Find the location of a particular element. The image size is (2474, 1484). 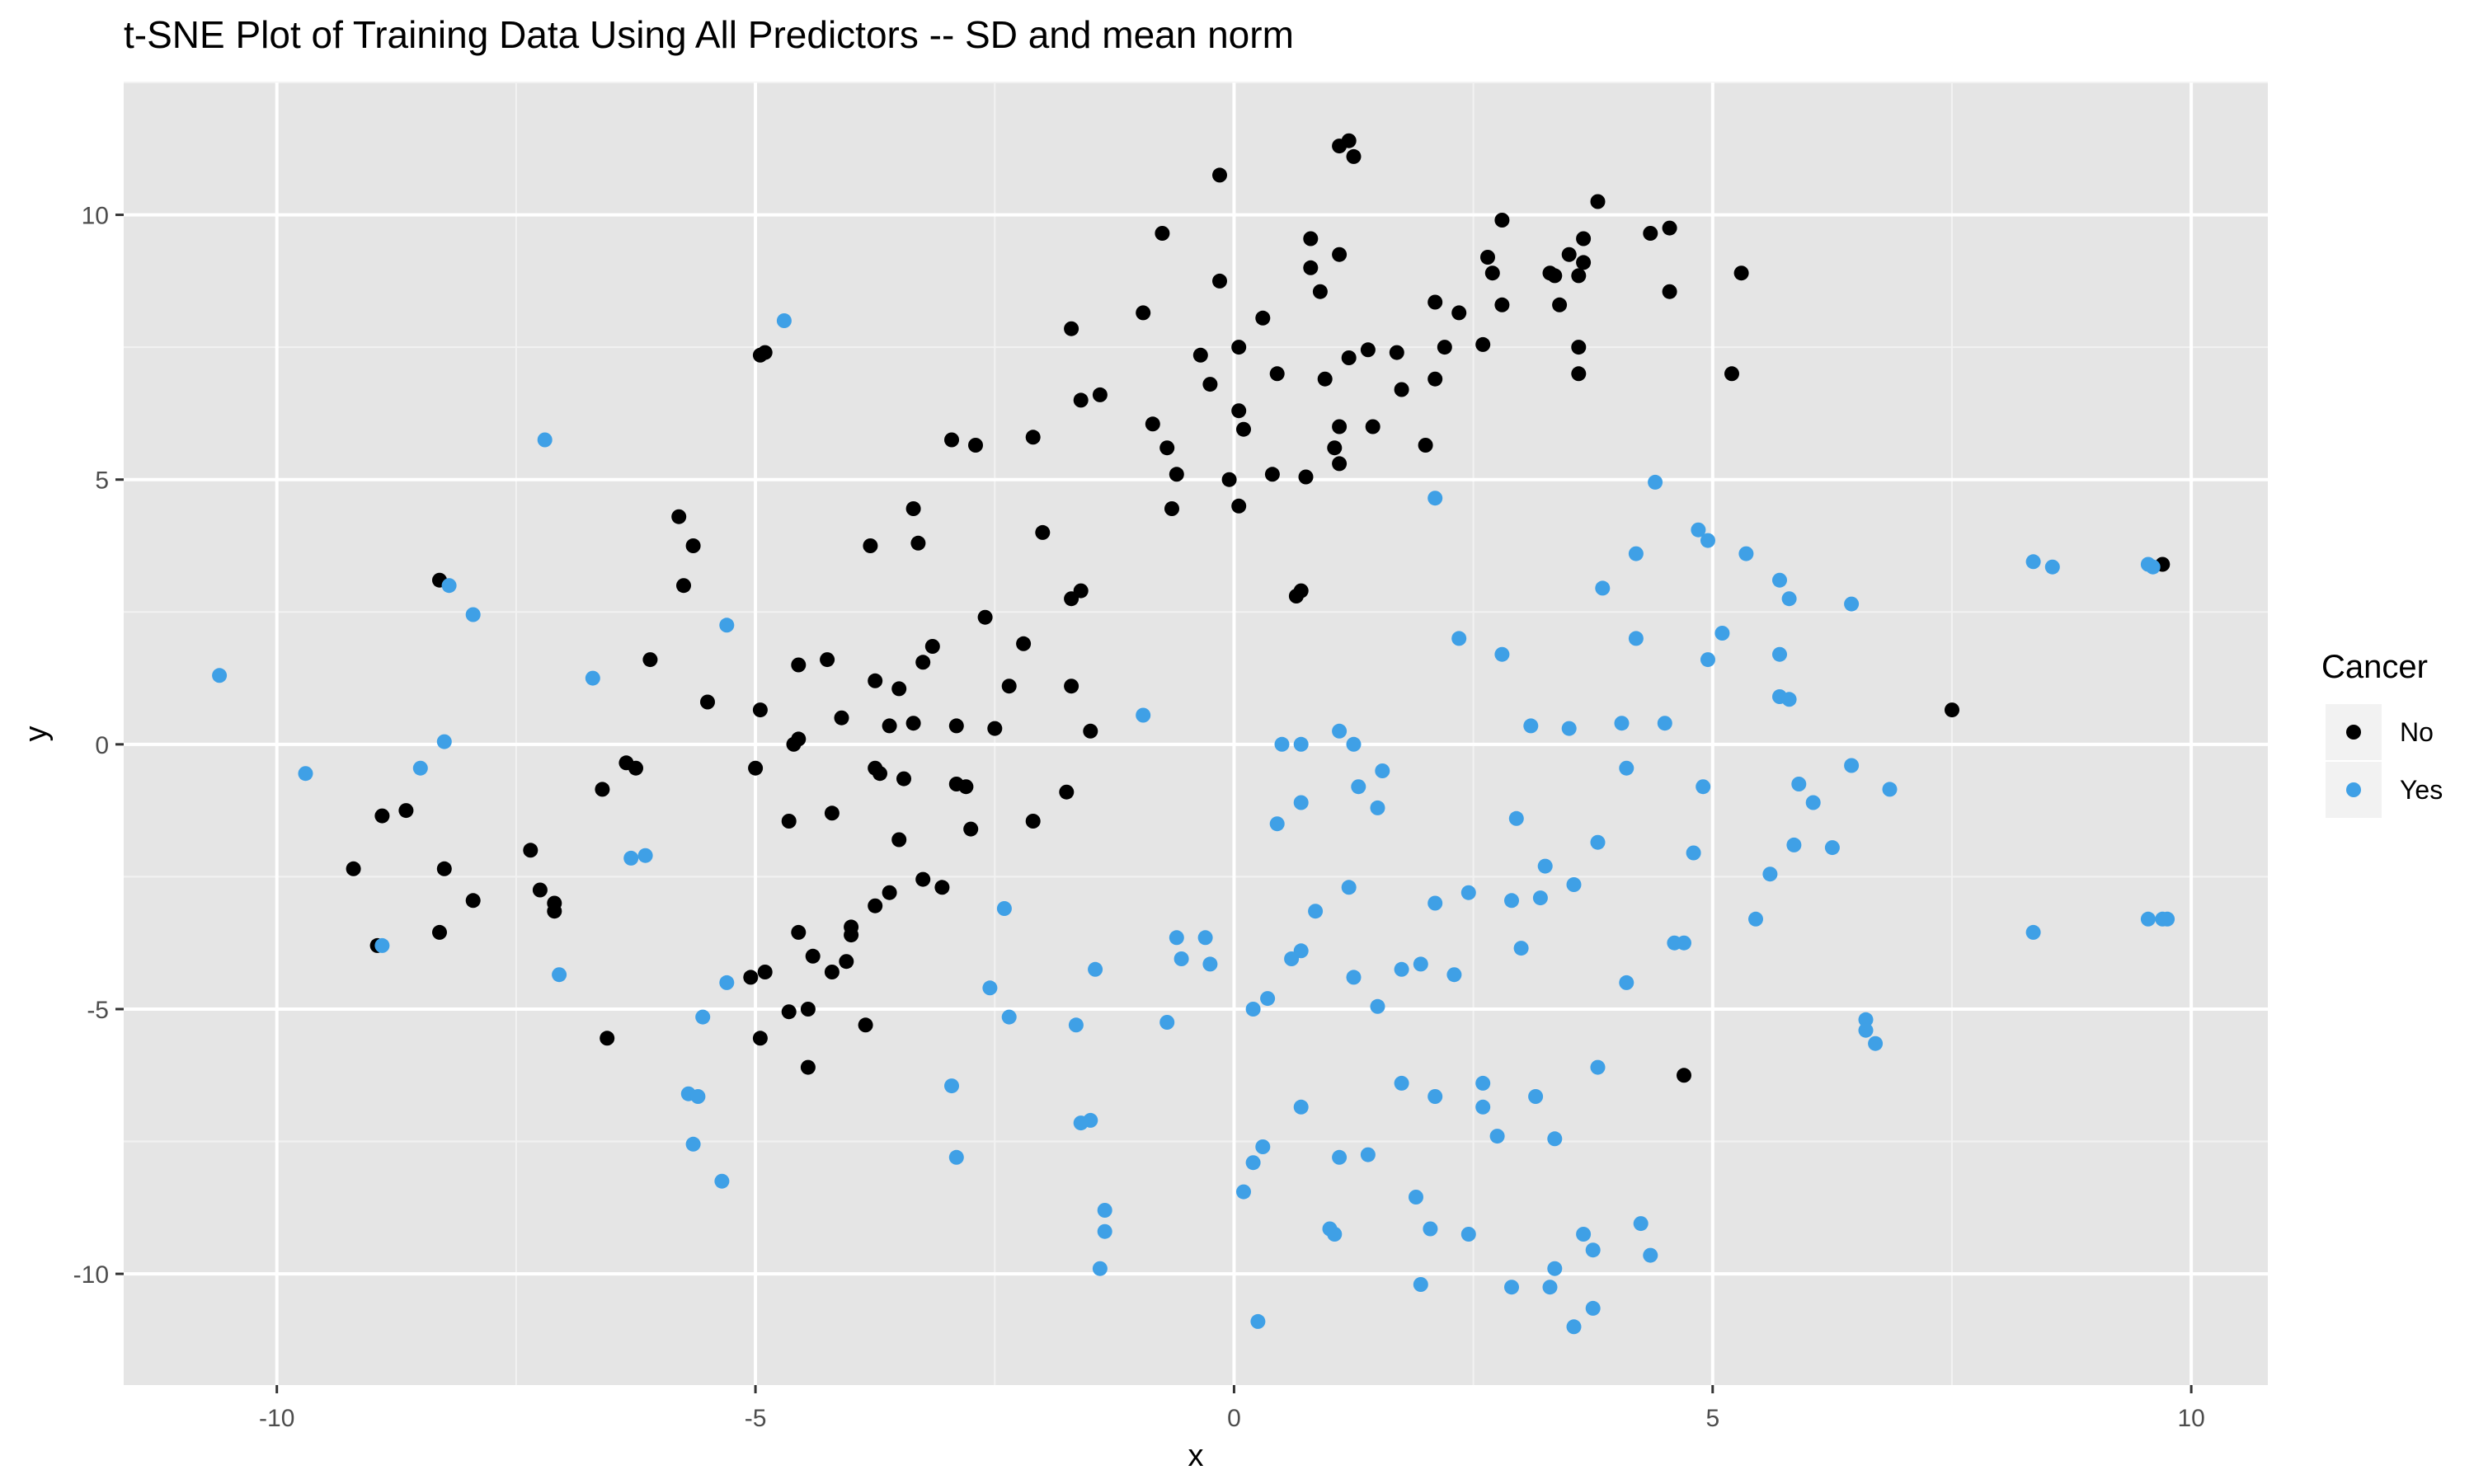

x-tick-label: 5 is located at coordinates (1712, 1418).